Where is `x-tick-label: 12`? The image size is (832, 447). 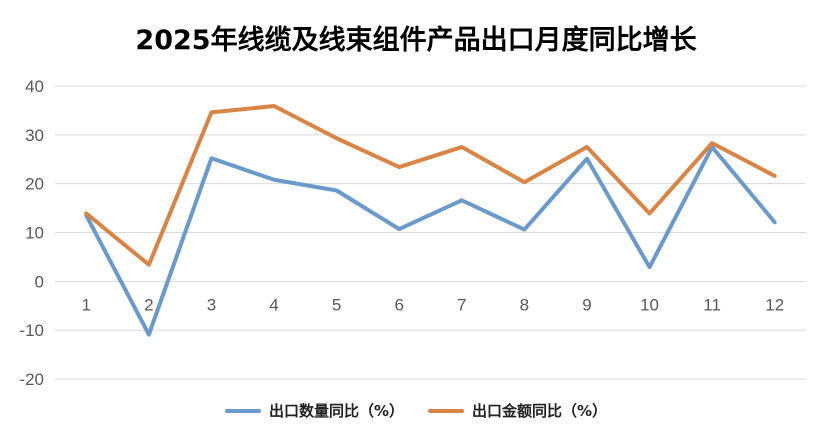 x-tick-label: 12 is located at coordinates (774, 304).